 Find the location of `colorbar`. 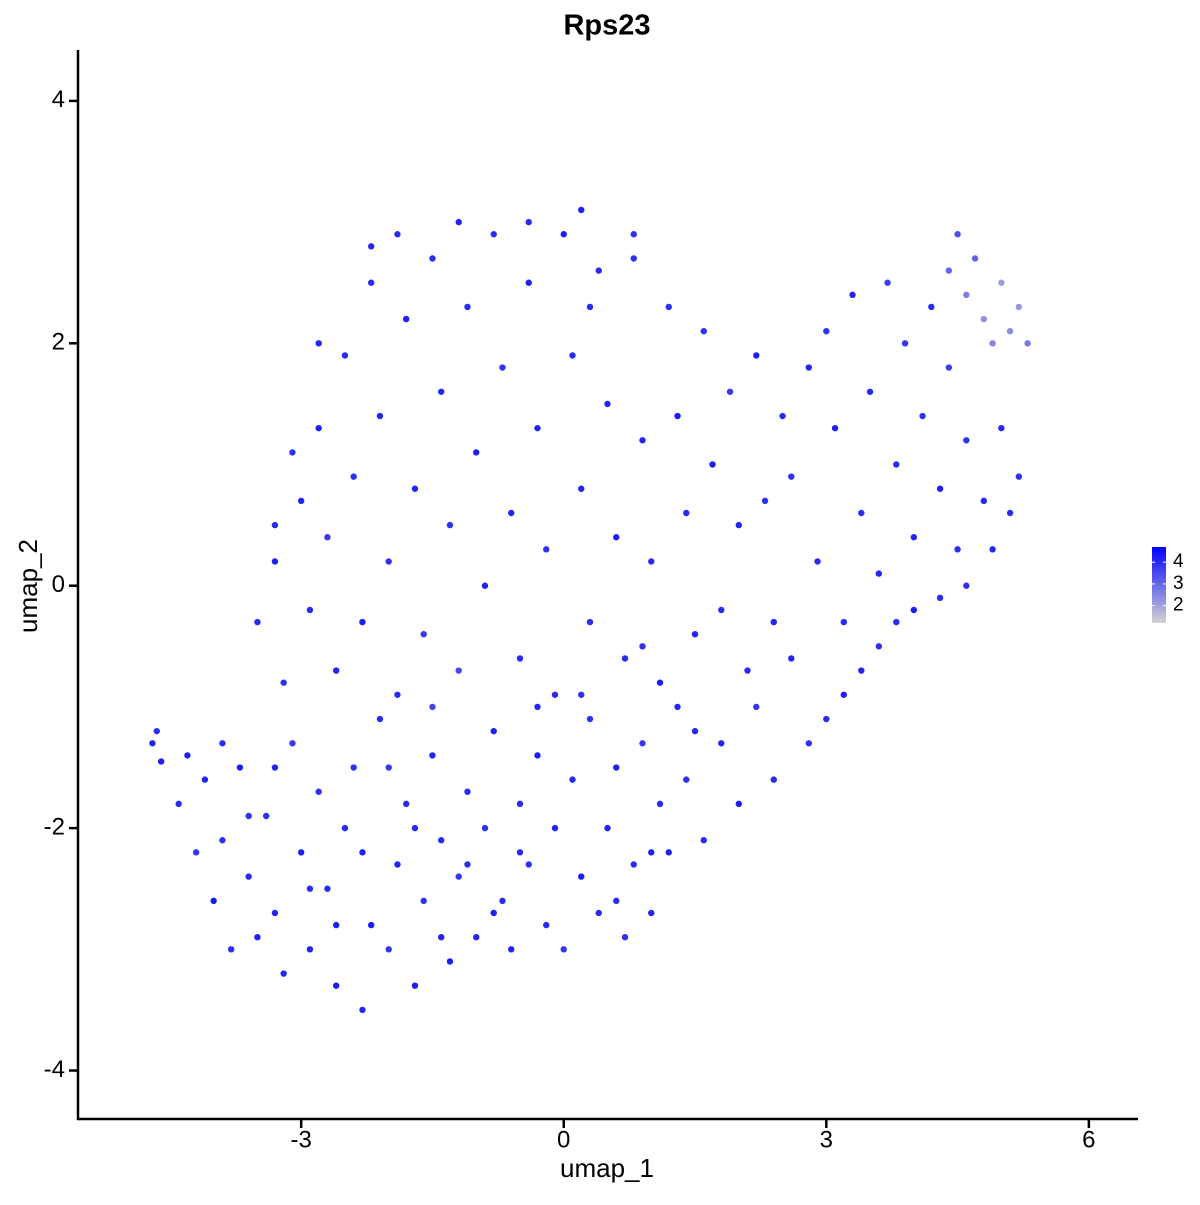

colorbar is located at coordinates (1159, 585).